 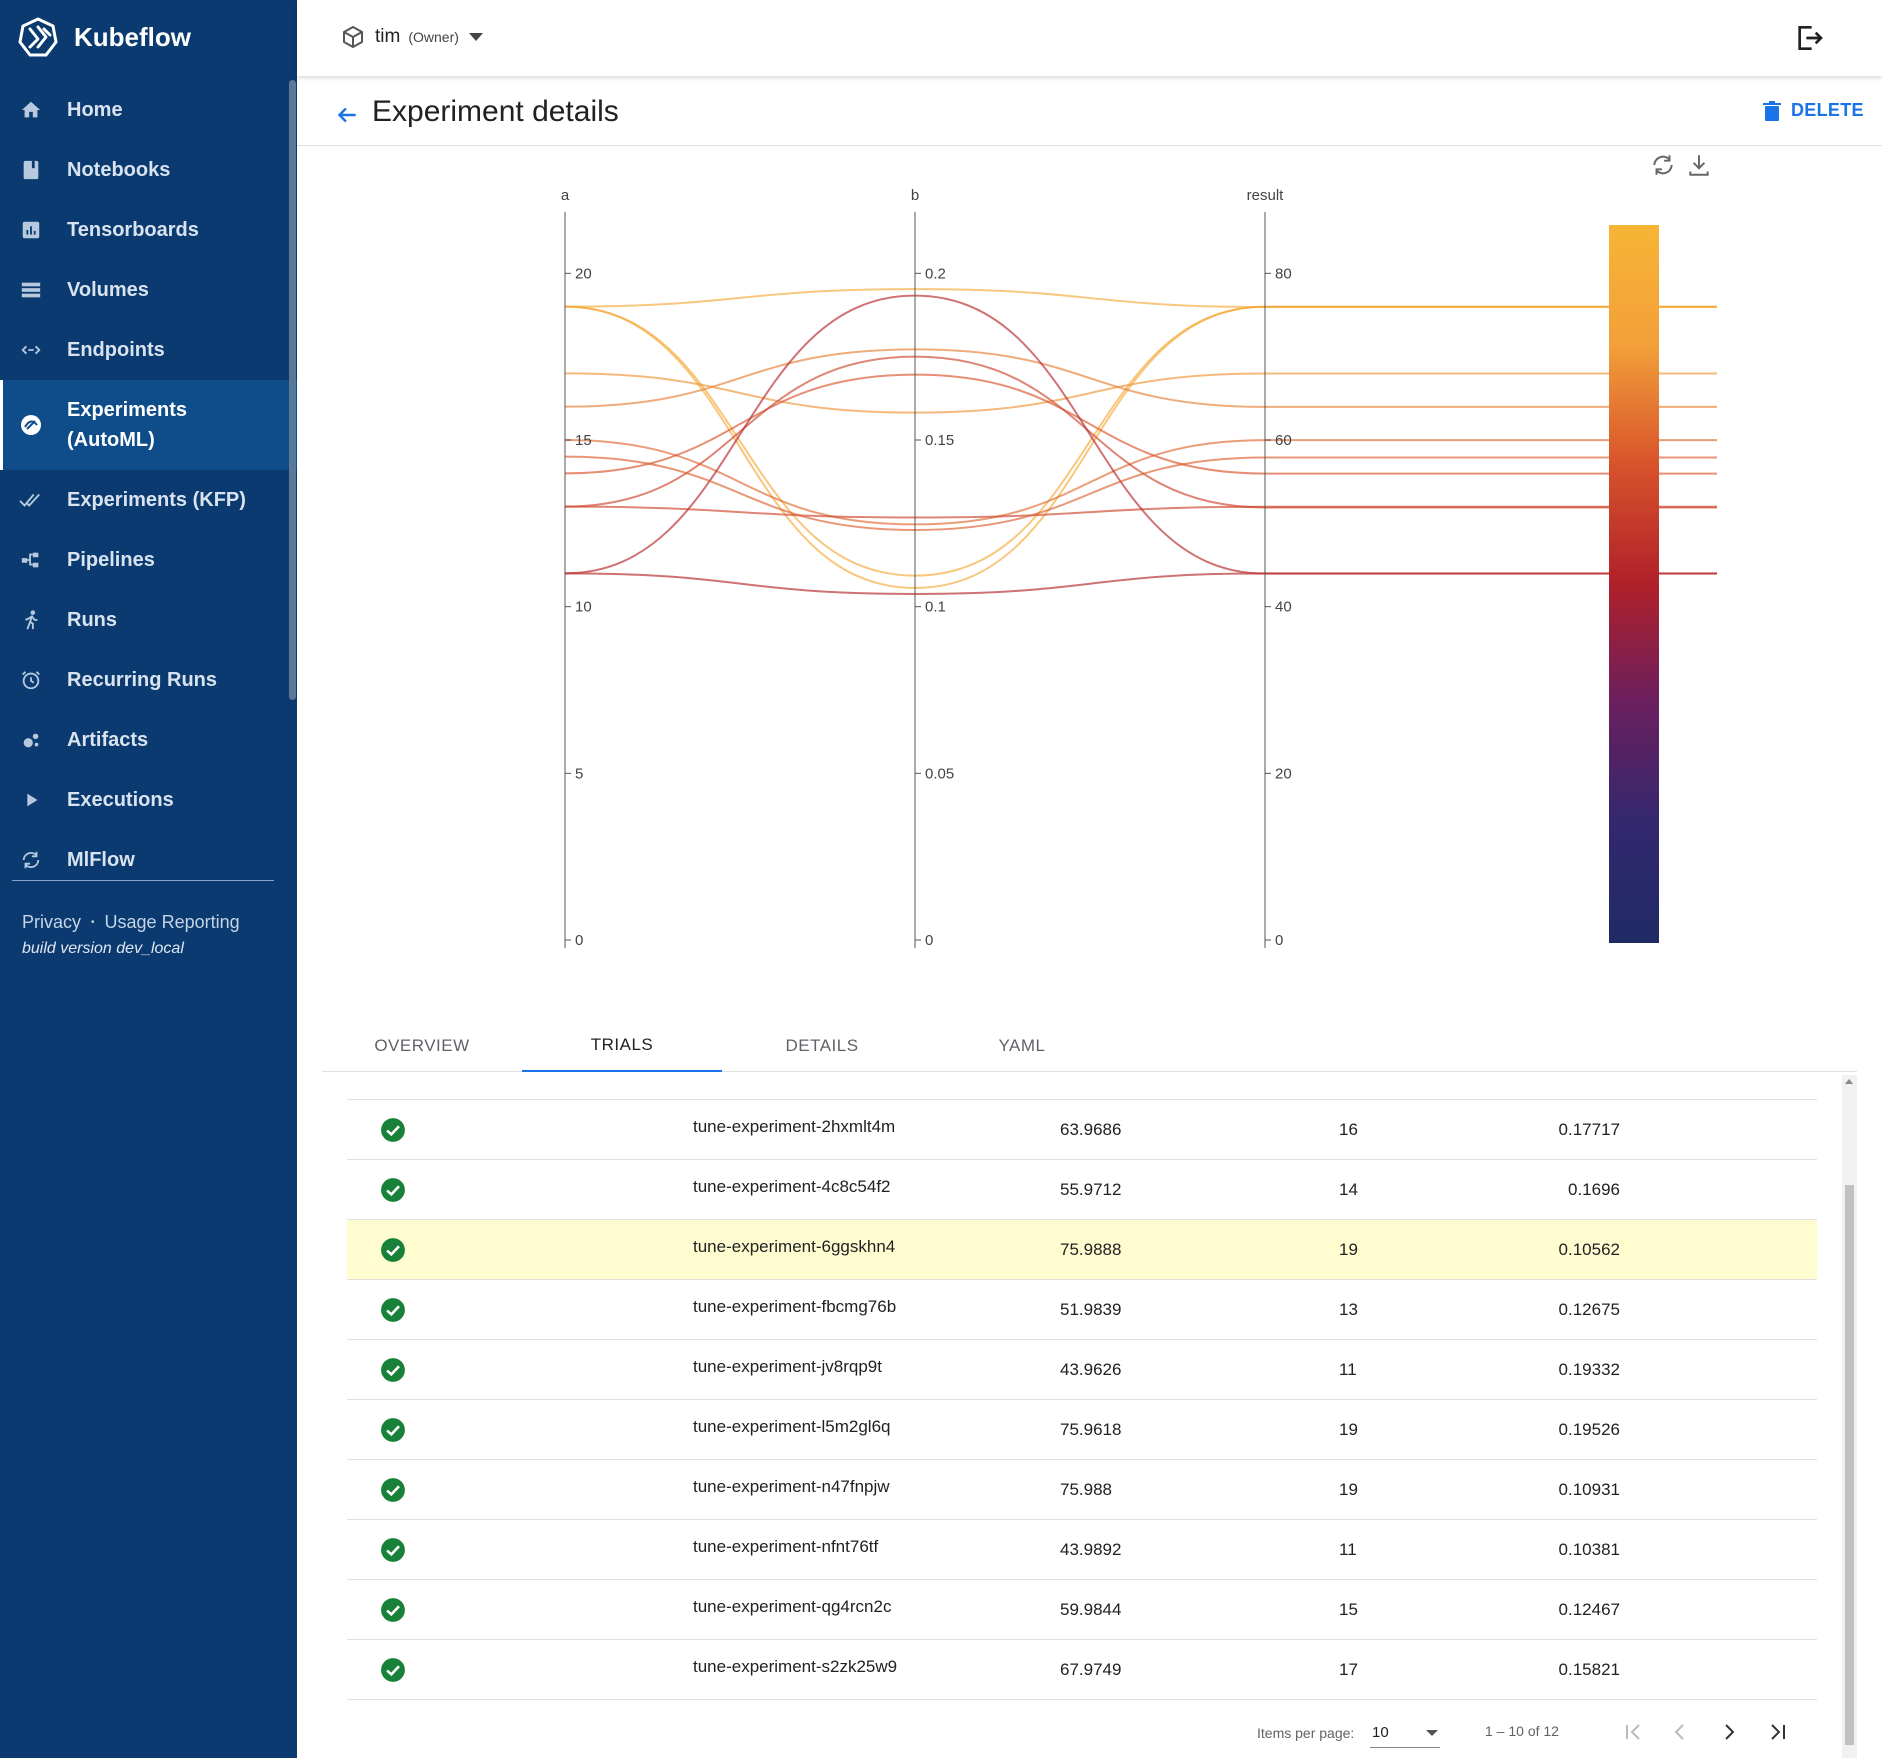 I want to click on trial-name: tune-experiment-s2zk25w9, so click(x=795, y=1666).